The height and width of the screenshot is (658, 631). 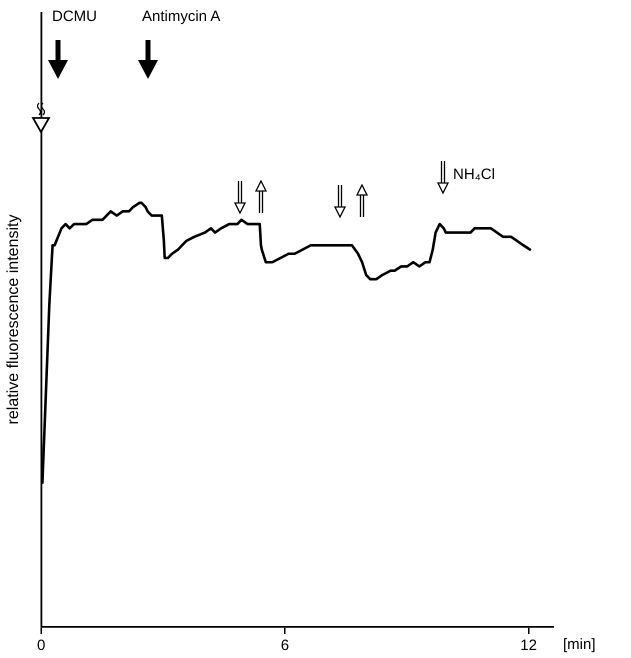 I want to click on text: Antimycin A, so click(x=181, y=16).